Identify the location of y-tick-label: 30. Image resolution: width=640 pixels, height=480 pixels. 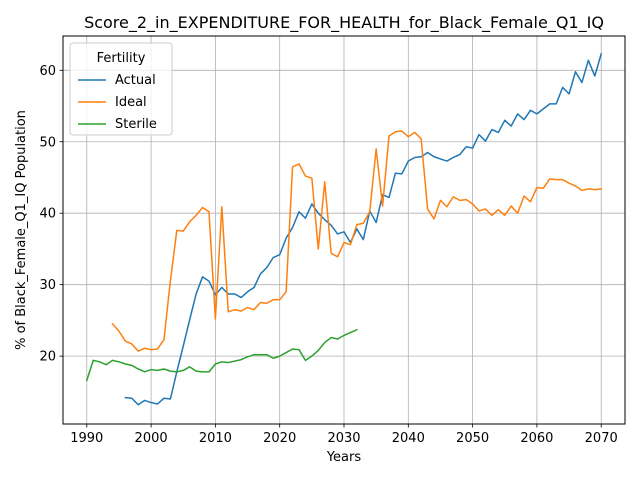
(47, 285).